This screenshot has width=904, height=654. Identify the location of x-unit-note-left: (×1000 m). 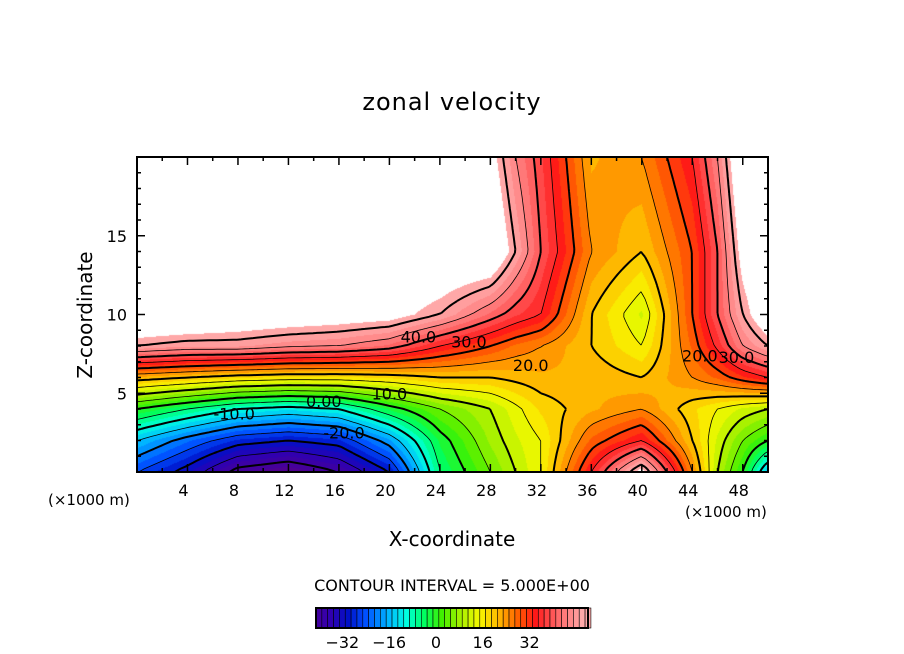
(89, 500).